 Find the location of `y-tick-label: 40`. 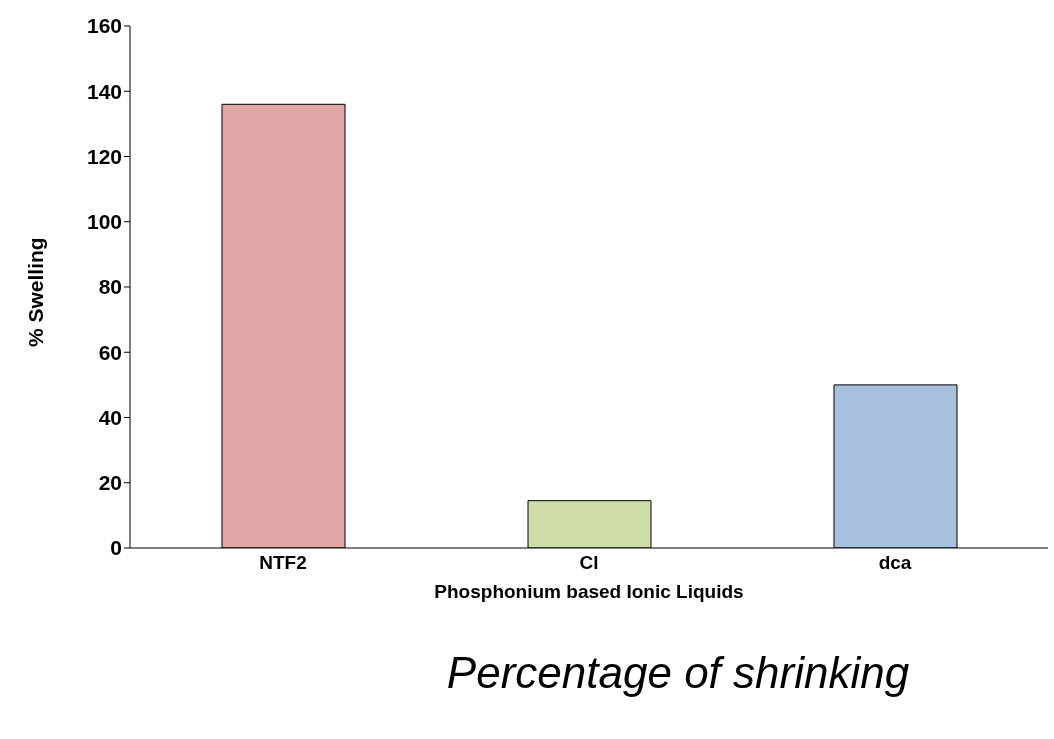

y-tick-label: 40 is located at coordinates (110, 417).